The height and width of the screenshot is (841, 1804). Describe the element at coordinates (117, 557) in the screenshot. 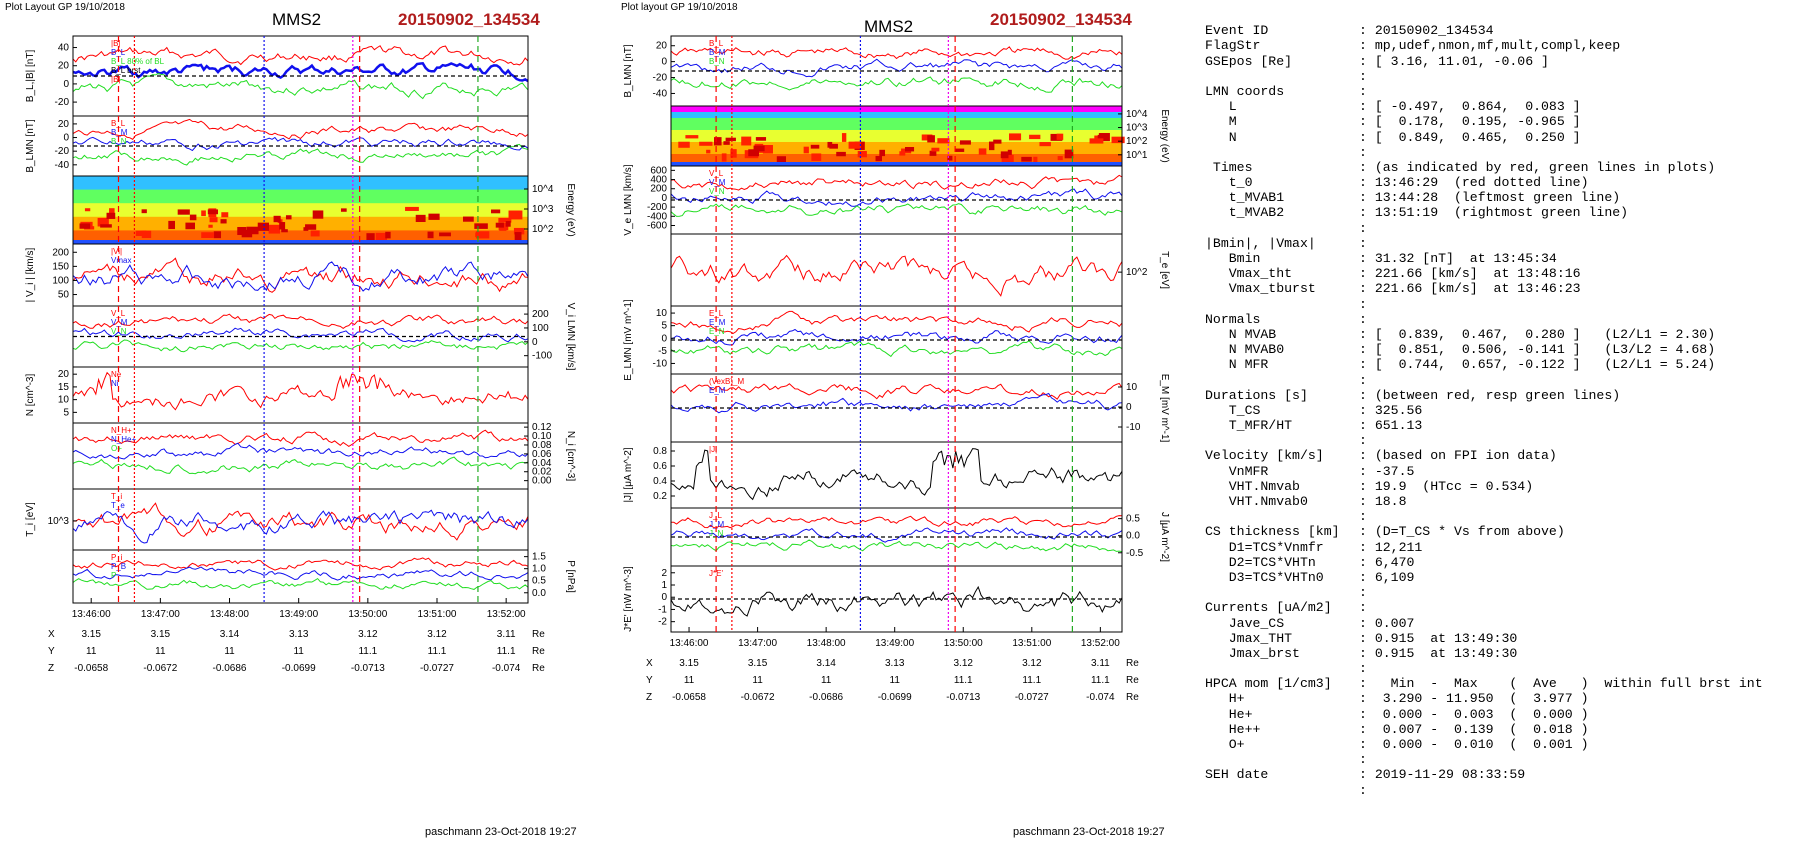

I see `legend-entry: P_i` at that location.